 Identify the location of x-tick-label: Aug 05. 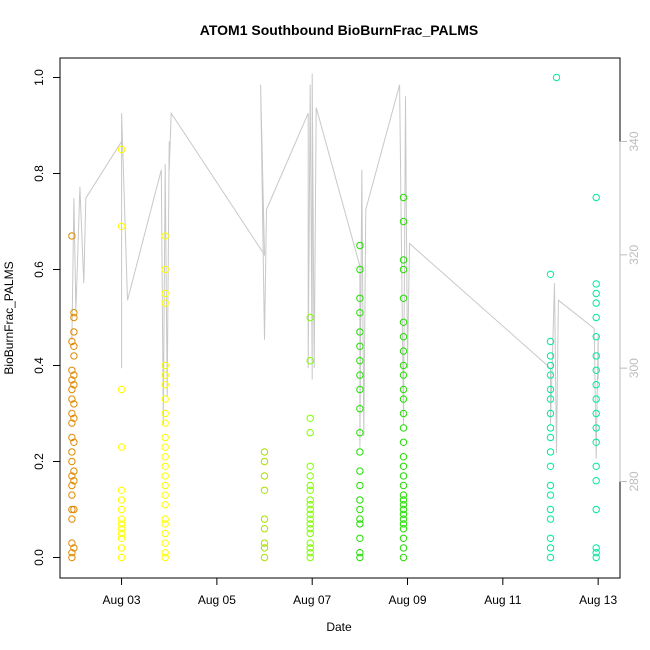
(217, 600).